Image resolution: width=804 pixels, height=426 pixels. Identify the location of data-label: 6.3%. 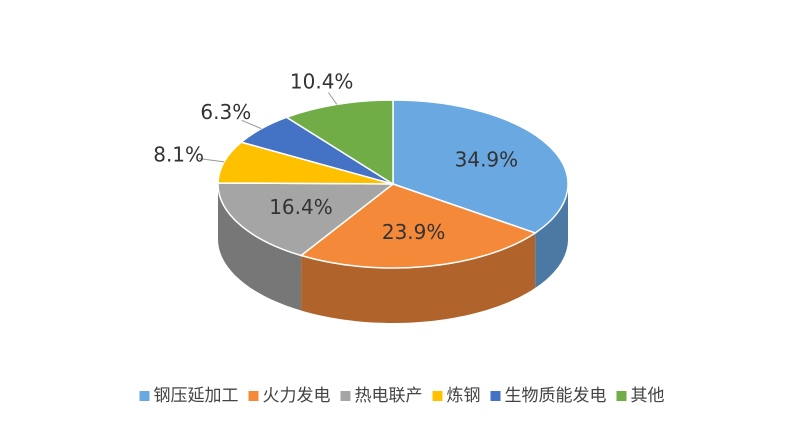
(225, 112).